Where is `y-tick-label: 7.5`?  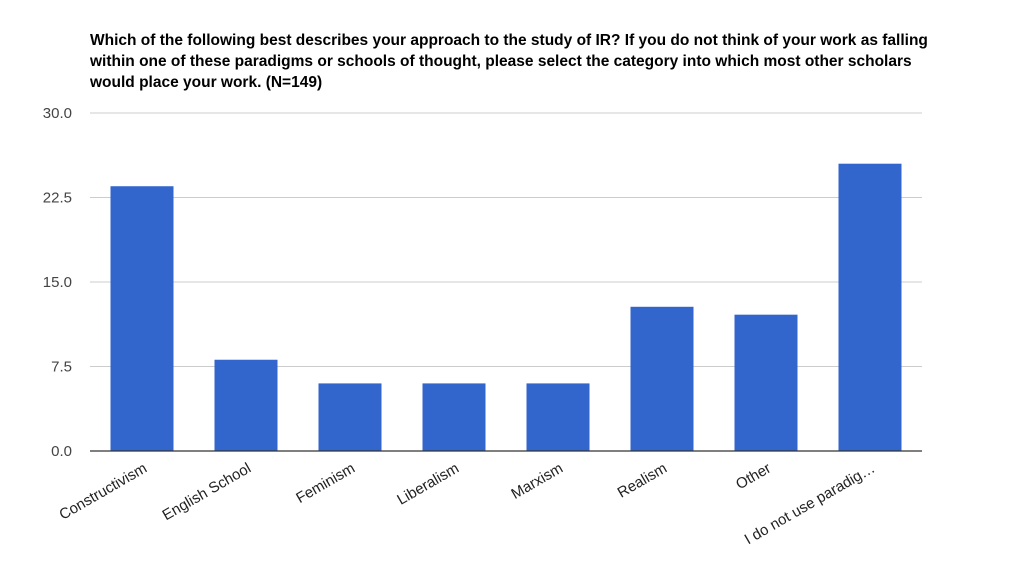
y-tick-label: 7.5 is located at coordinates (61, 367).